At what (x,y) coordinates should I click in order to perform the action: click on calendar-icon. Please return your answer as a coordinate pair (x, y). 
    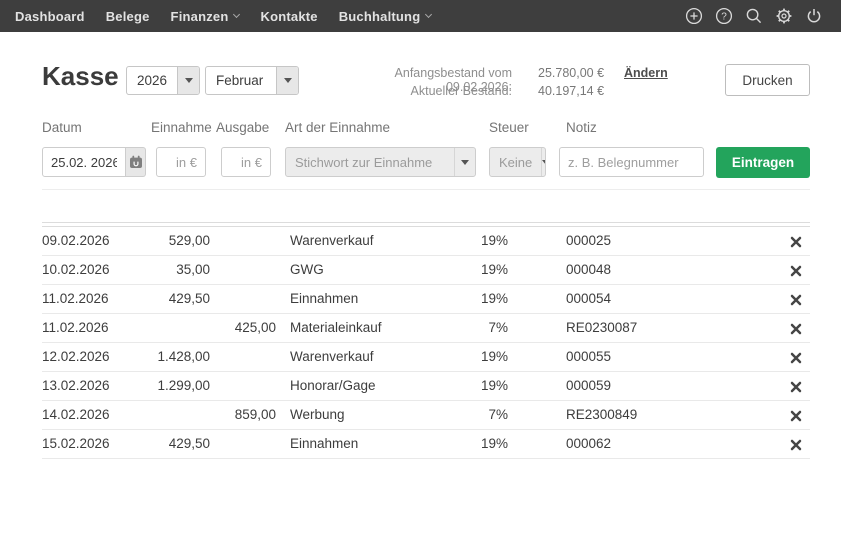
    Looking at the image, I should click on (136, 162).